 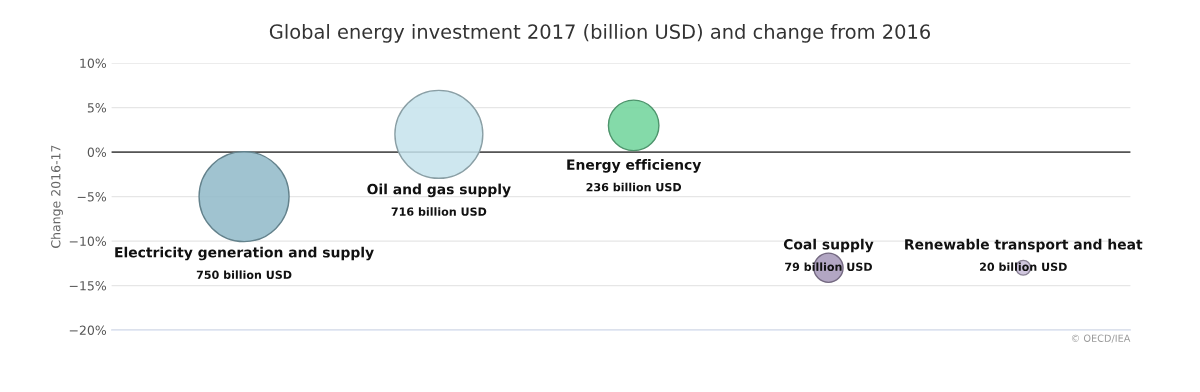 I want to click on x-tick-label: Electricity generation and supply, so click(x=244, y=253).